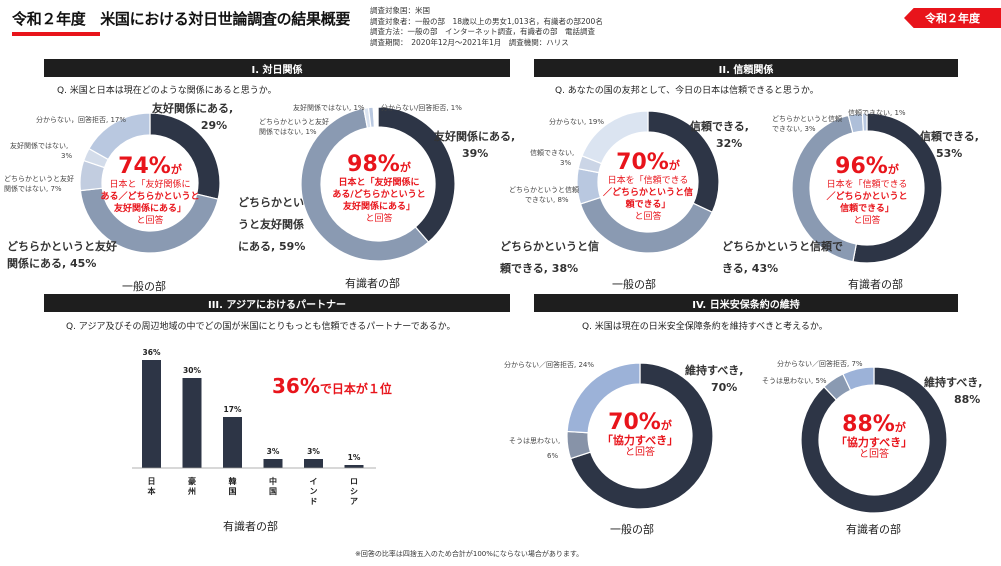 The height and width of the screenshot is (566, 1001). I want to click on donut-center-text: 96%が 日本を「信頼できる ／どちらかというと 信頼できる」 と回答, so click(867, 190).